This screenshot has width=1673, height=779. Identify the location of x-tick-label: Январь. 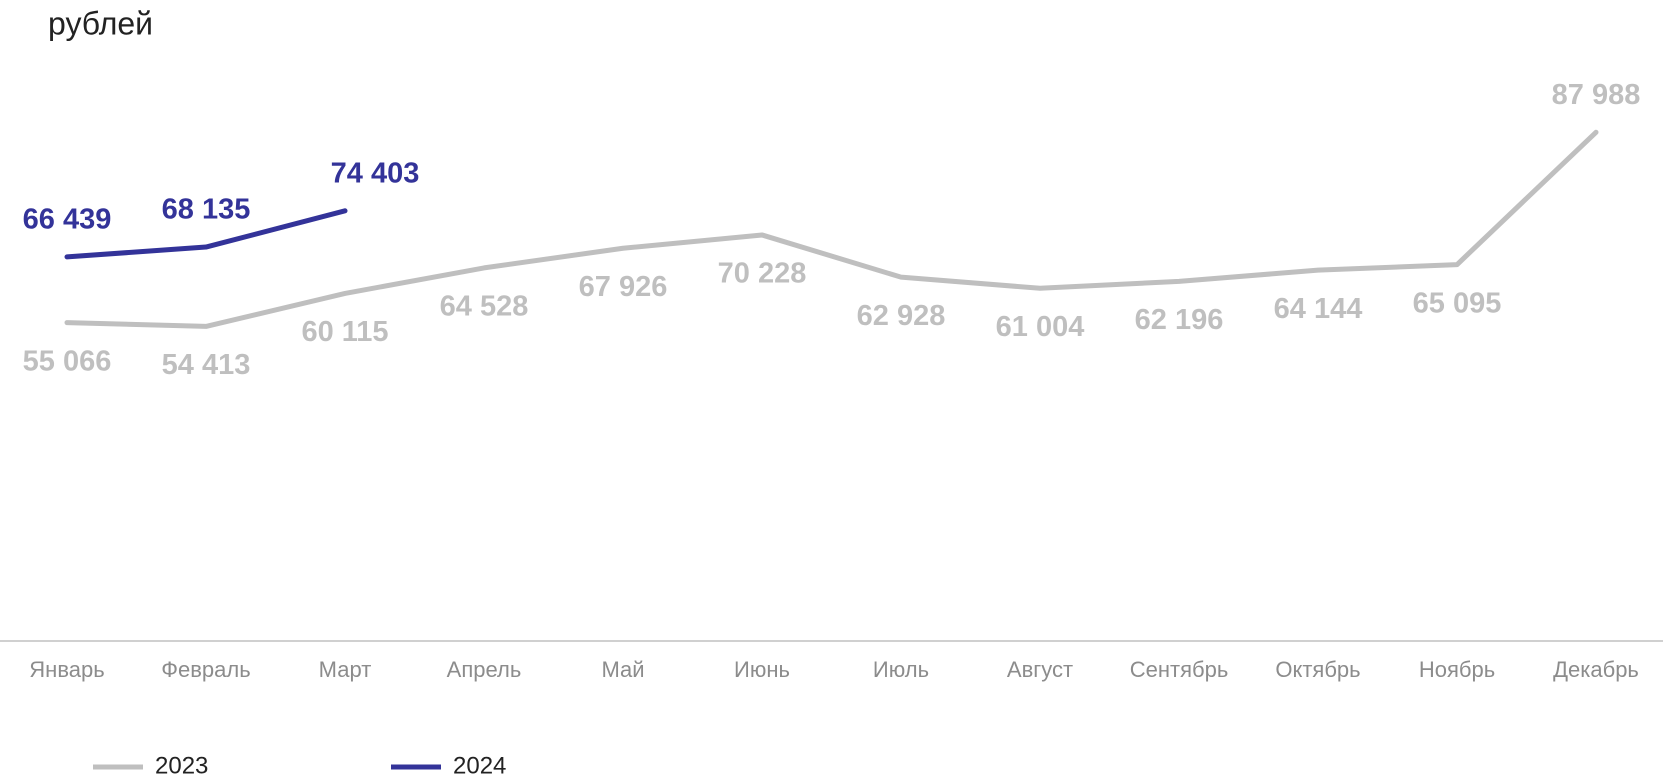
(66, 669).